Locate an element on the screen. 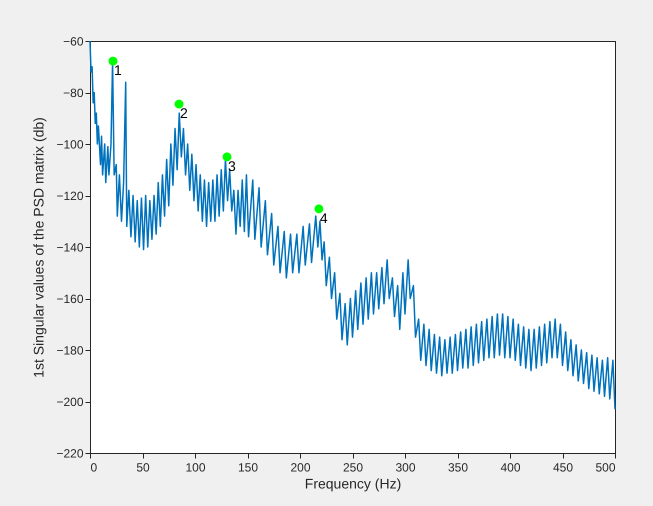 This screenshot has width=653, height=506. x-tick-label: 500 is located at coordinates (605, 467).